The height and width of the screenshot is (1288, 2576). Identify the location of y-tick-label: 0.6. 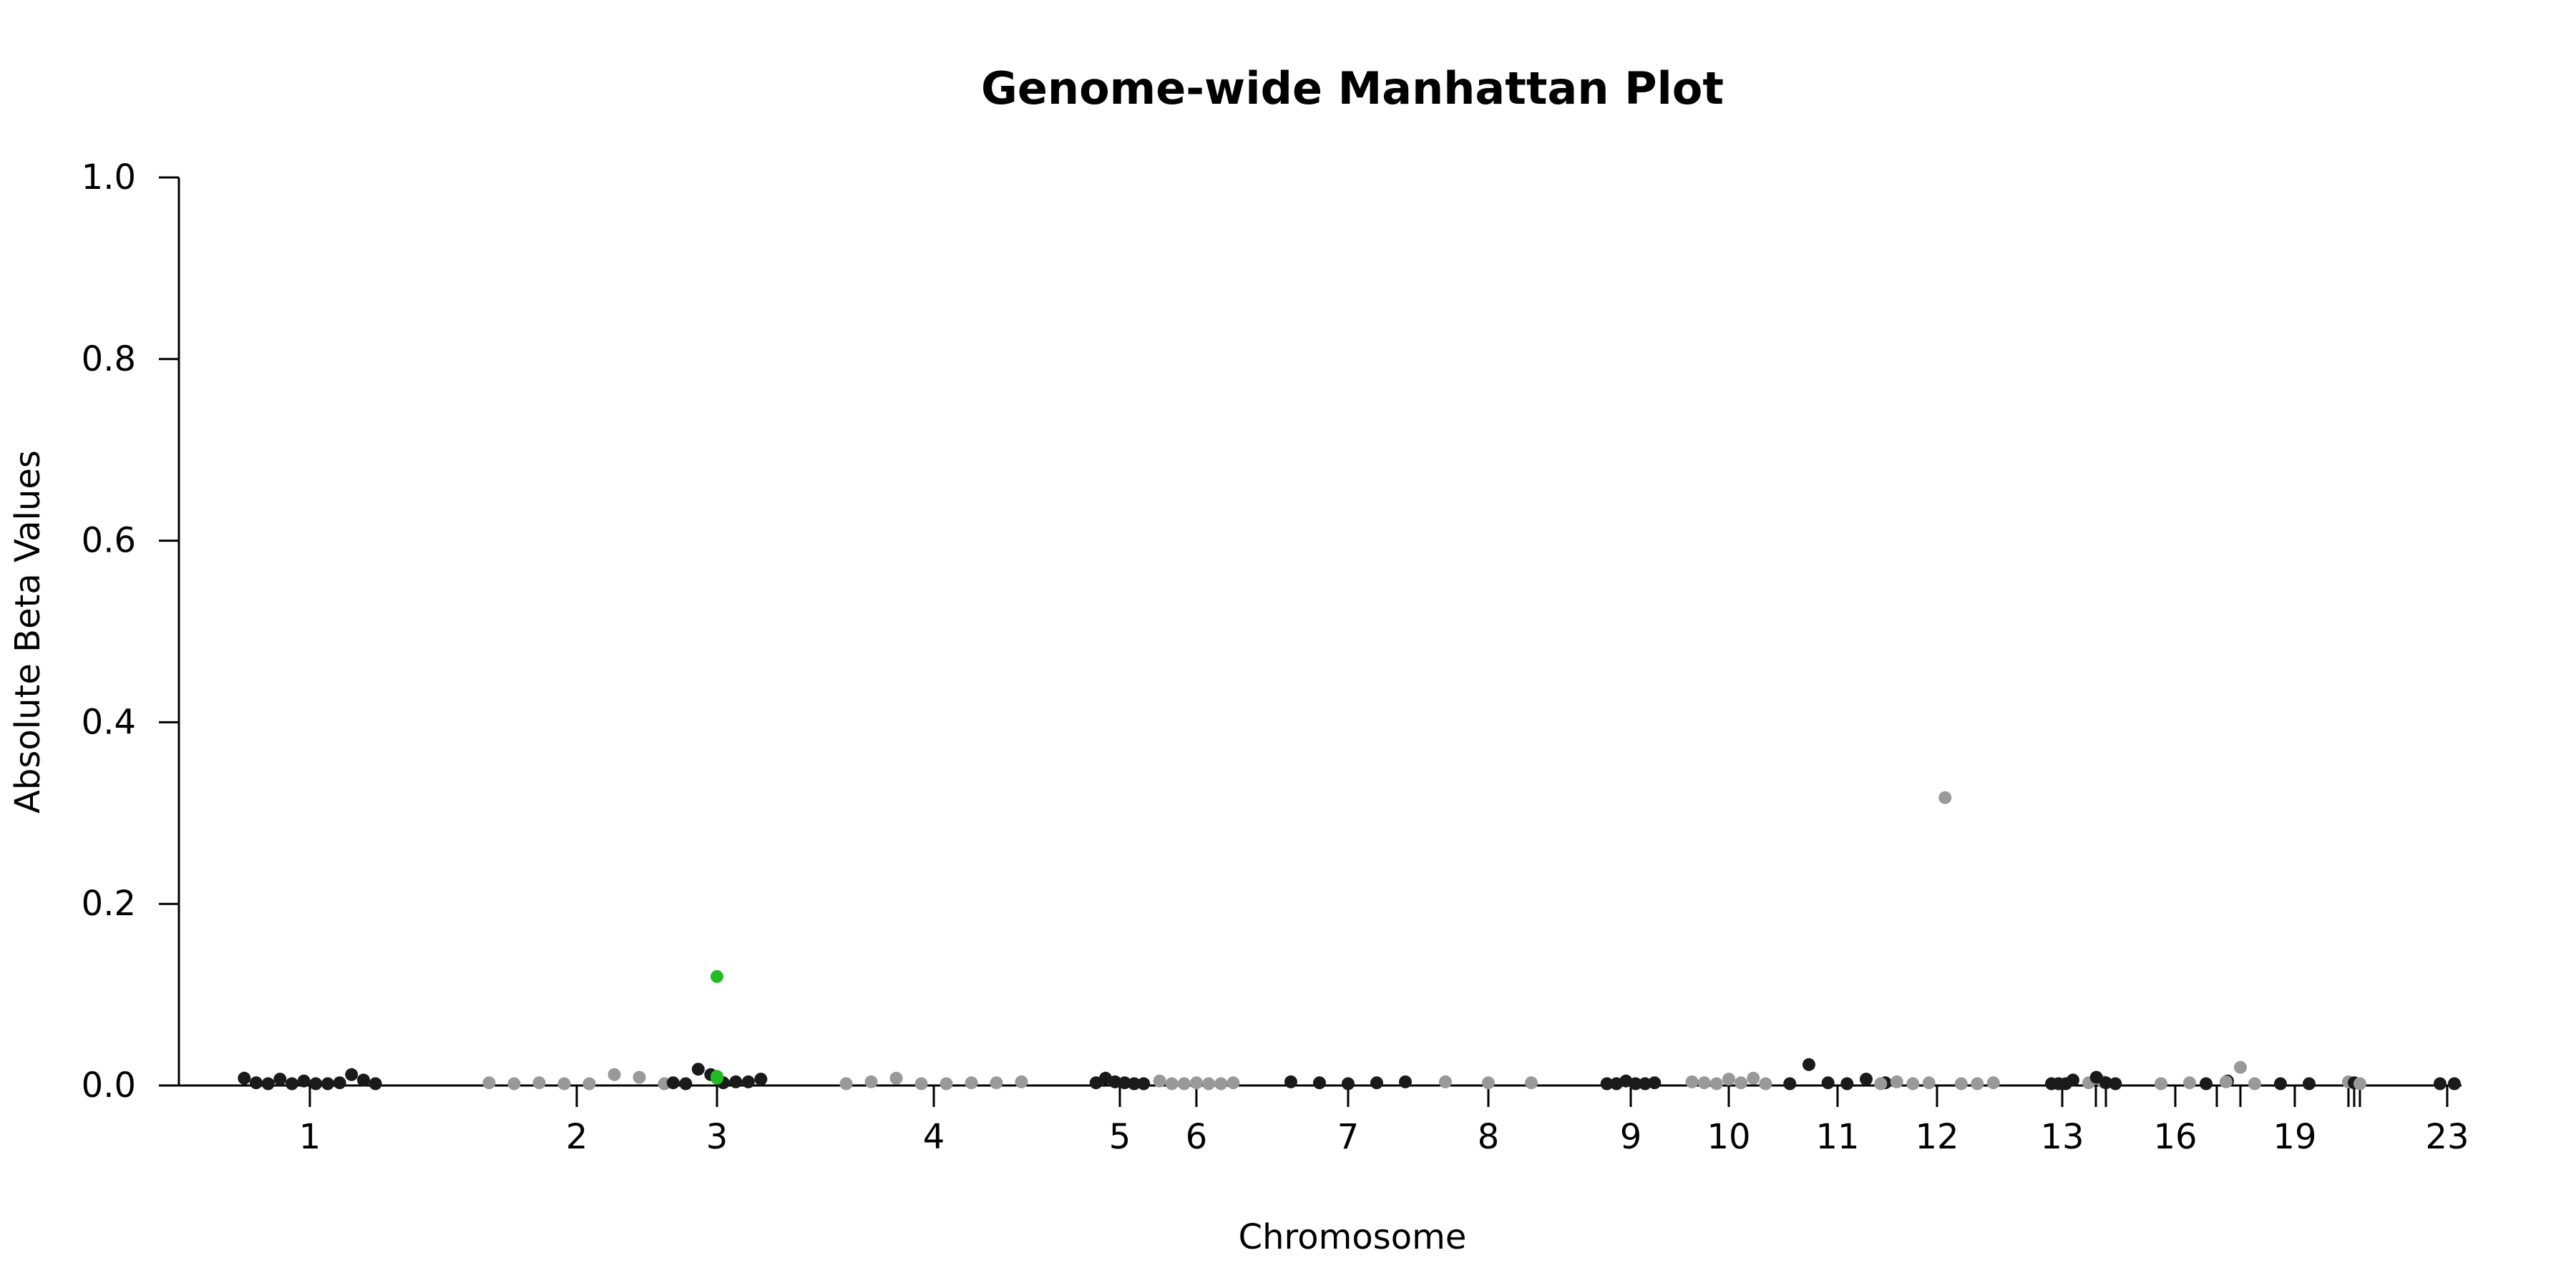
(109, 541).